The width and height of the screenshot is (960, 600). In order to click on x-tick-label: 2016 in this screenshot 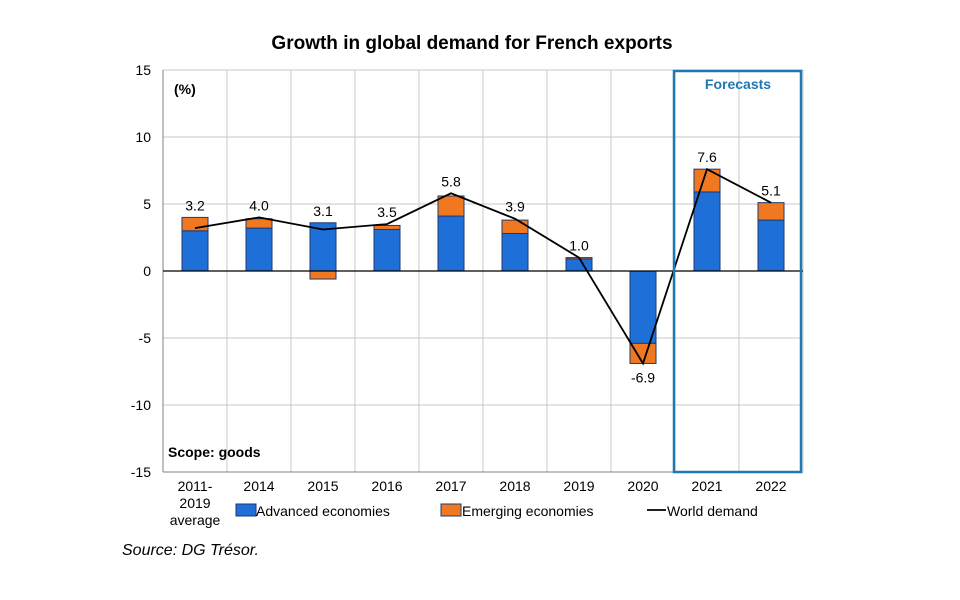, I will do `click(386, 486)`.